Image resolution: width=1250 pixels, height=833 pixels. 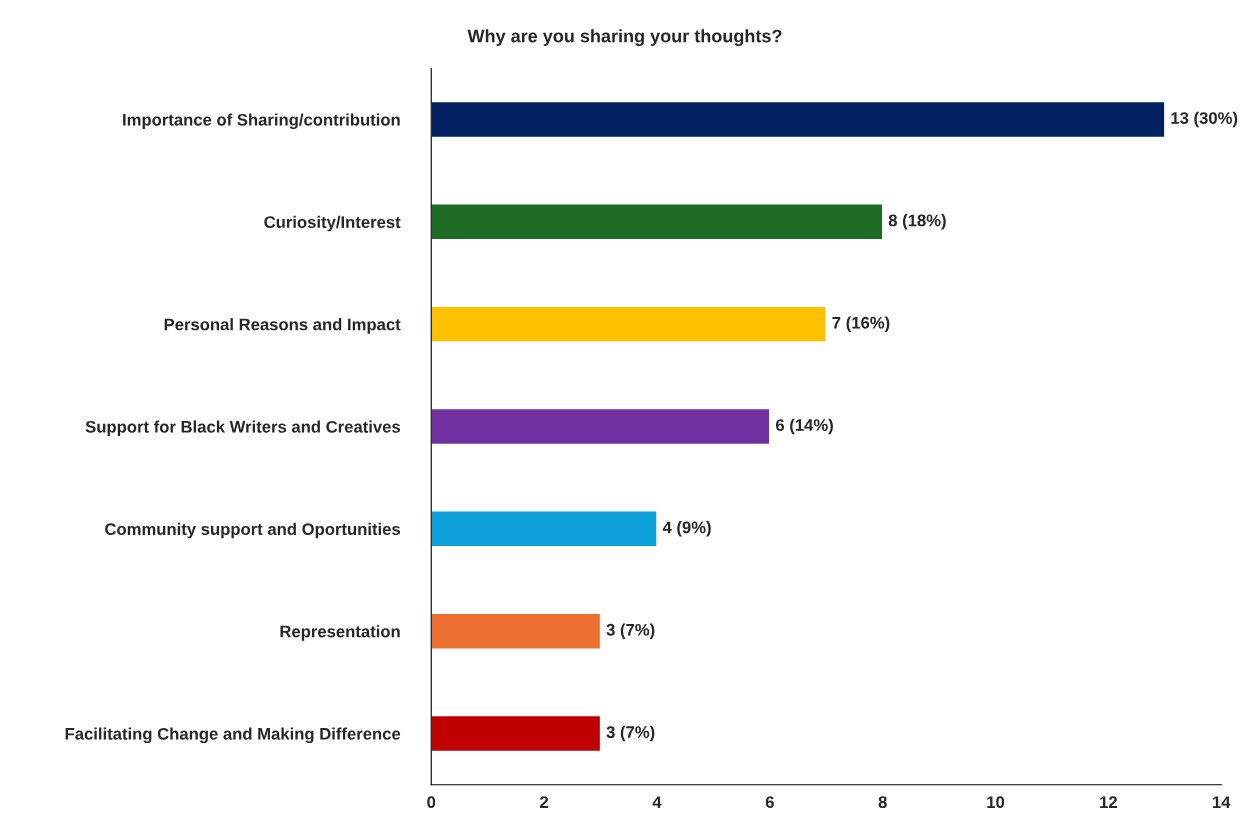 What do you see at coordinates (282, 326) in the screenshot?
I see `y-tick-label: Personal Reasons and Impact` at bounding box center [282, 326].